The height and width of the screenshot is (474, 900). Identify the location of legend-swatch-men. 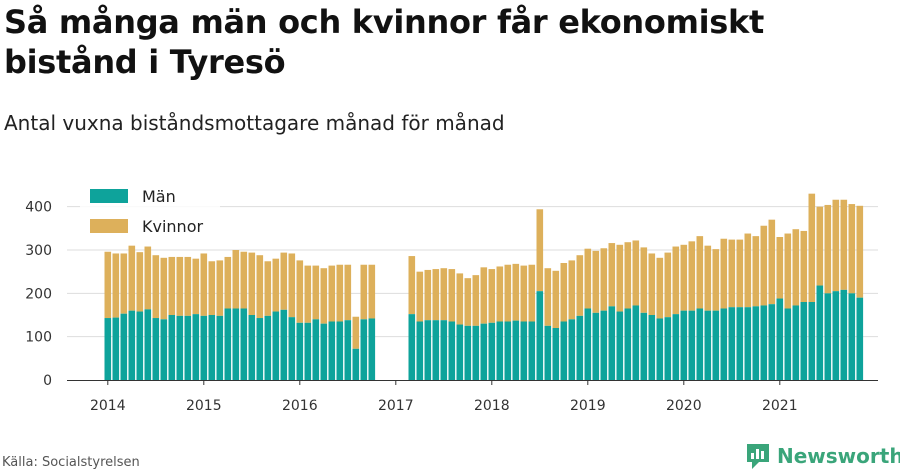
(109, 196).